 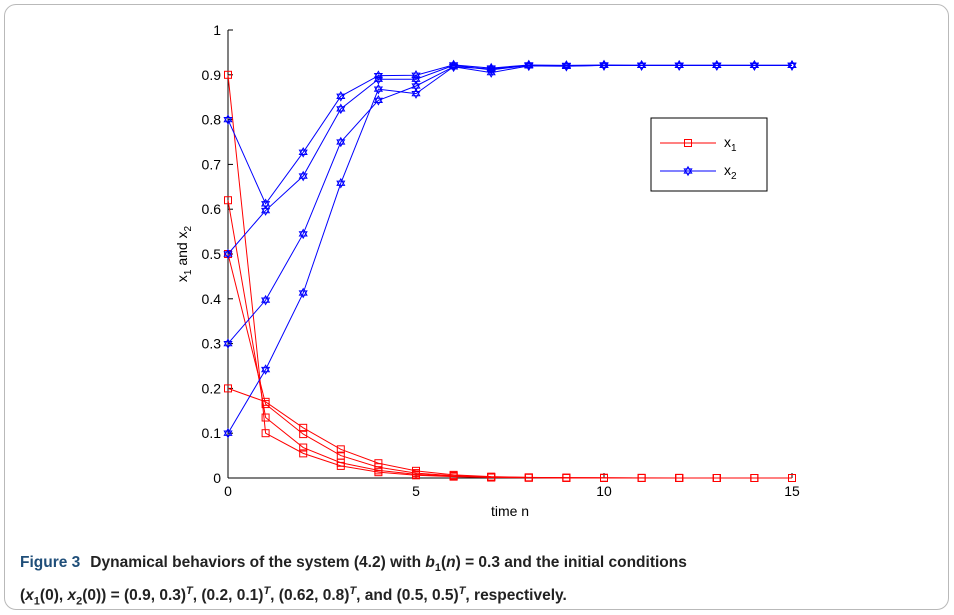 What do you see at coordinates (510, 511) in the screenshot?
I see `x-axis-label: time n` at bounding box center [510, 511].